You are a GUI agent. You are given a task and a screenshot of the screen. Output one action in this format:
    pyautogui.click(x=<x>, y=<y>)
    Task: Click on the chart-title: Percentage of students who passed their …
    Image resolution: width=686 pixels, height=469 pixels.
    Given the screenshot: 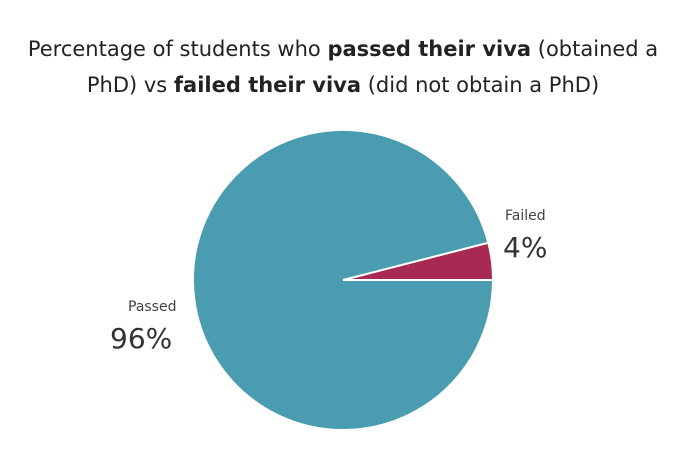 What is the action you would take?
    pyautogui.click(x=343, y=49)
    